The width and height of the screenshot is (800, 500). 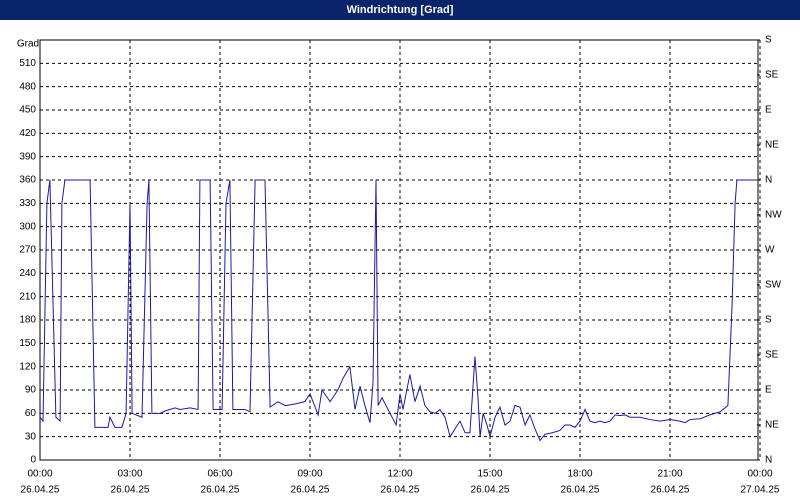 What do you see at coordinates (129, 474) in the screenshot?
I see `x-tick-label: 03:00` at bounding box center [129, 474].